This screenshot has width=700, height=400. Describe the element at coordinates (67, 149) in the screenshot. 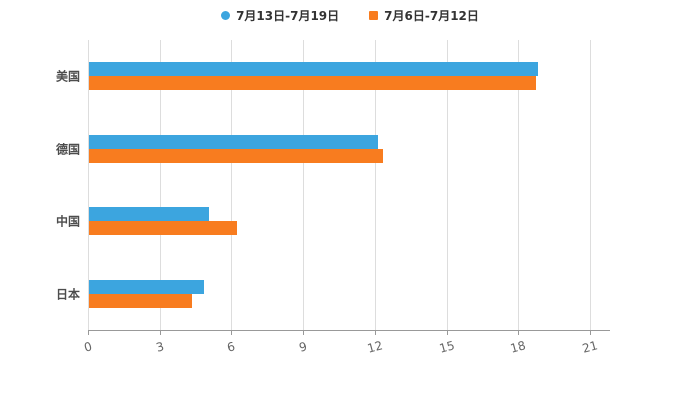

I see `y-category-label: 德国` at that location.